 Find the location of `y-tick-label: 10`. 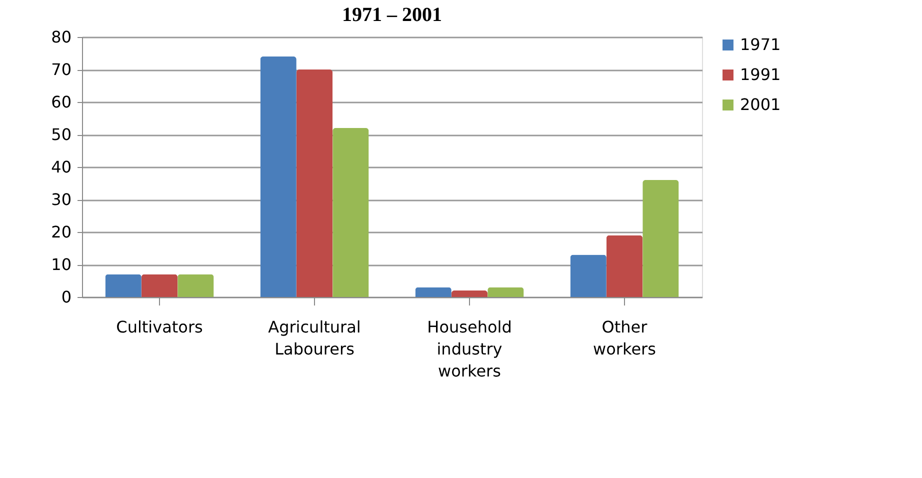

y-tick-label: 10 is located at coordinates (61, 264).